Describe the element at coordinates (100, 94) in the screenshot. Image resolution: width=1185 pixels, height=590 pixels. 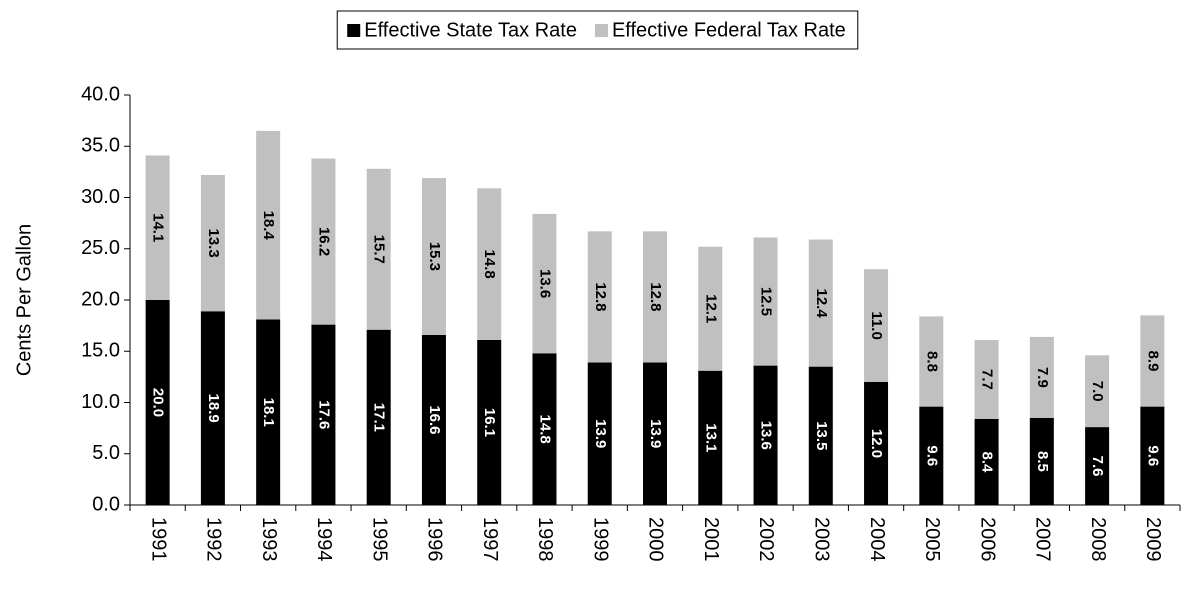
I see `y-tick-label: 40.0` at that location.